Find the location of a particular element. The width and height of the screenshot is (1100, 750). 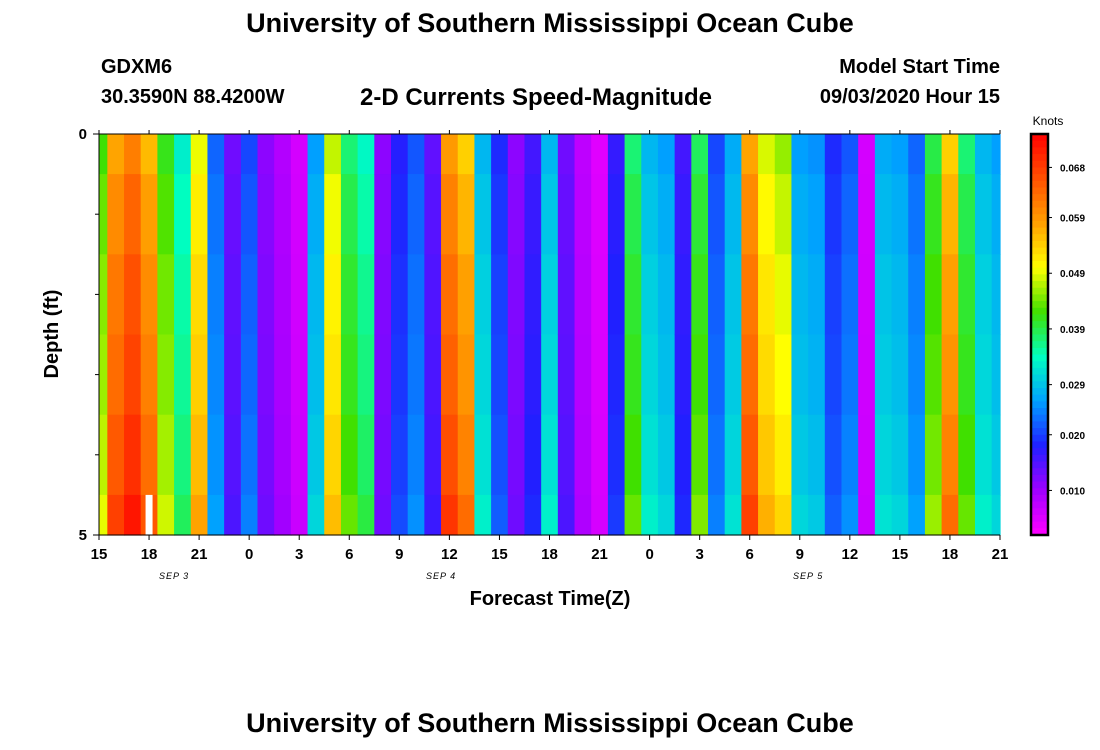

x-tick-label: 18 is located at coordinates (950, 554).